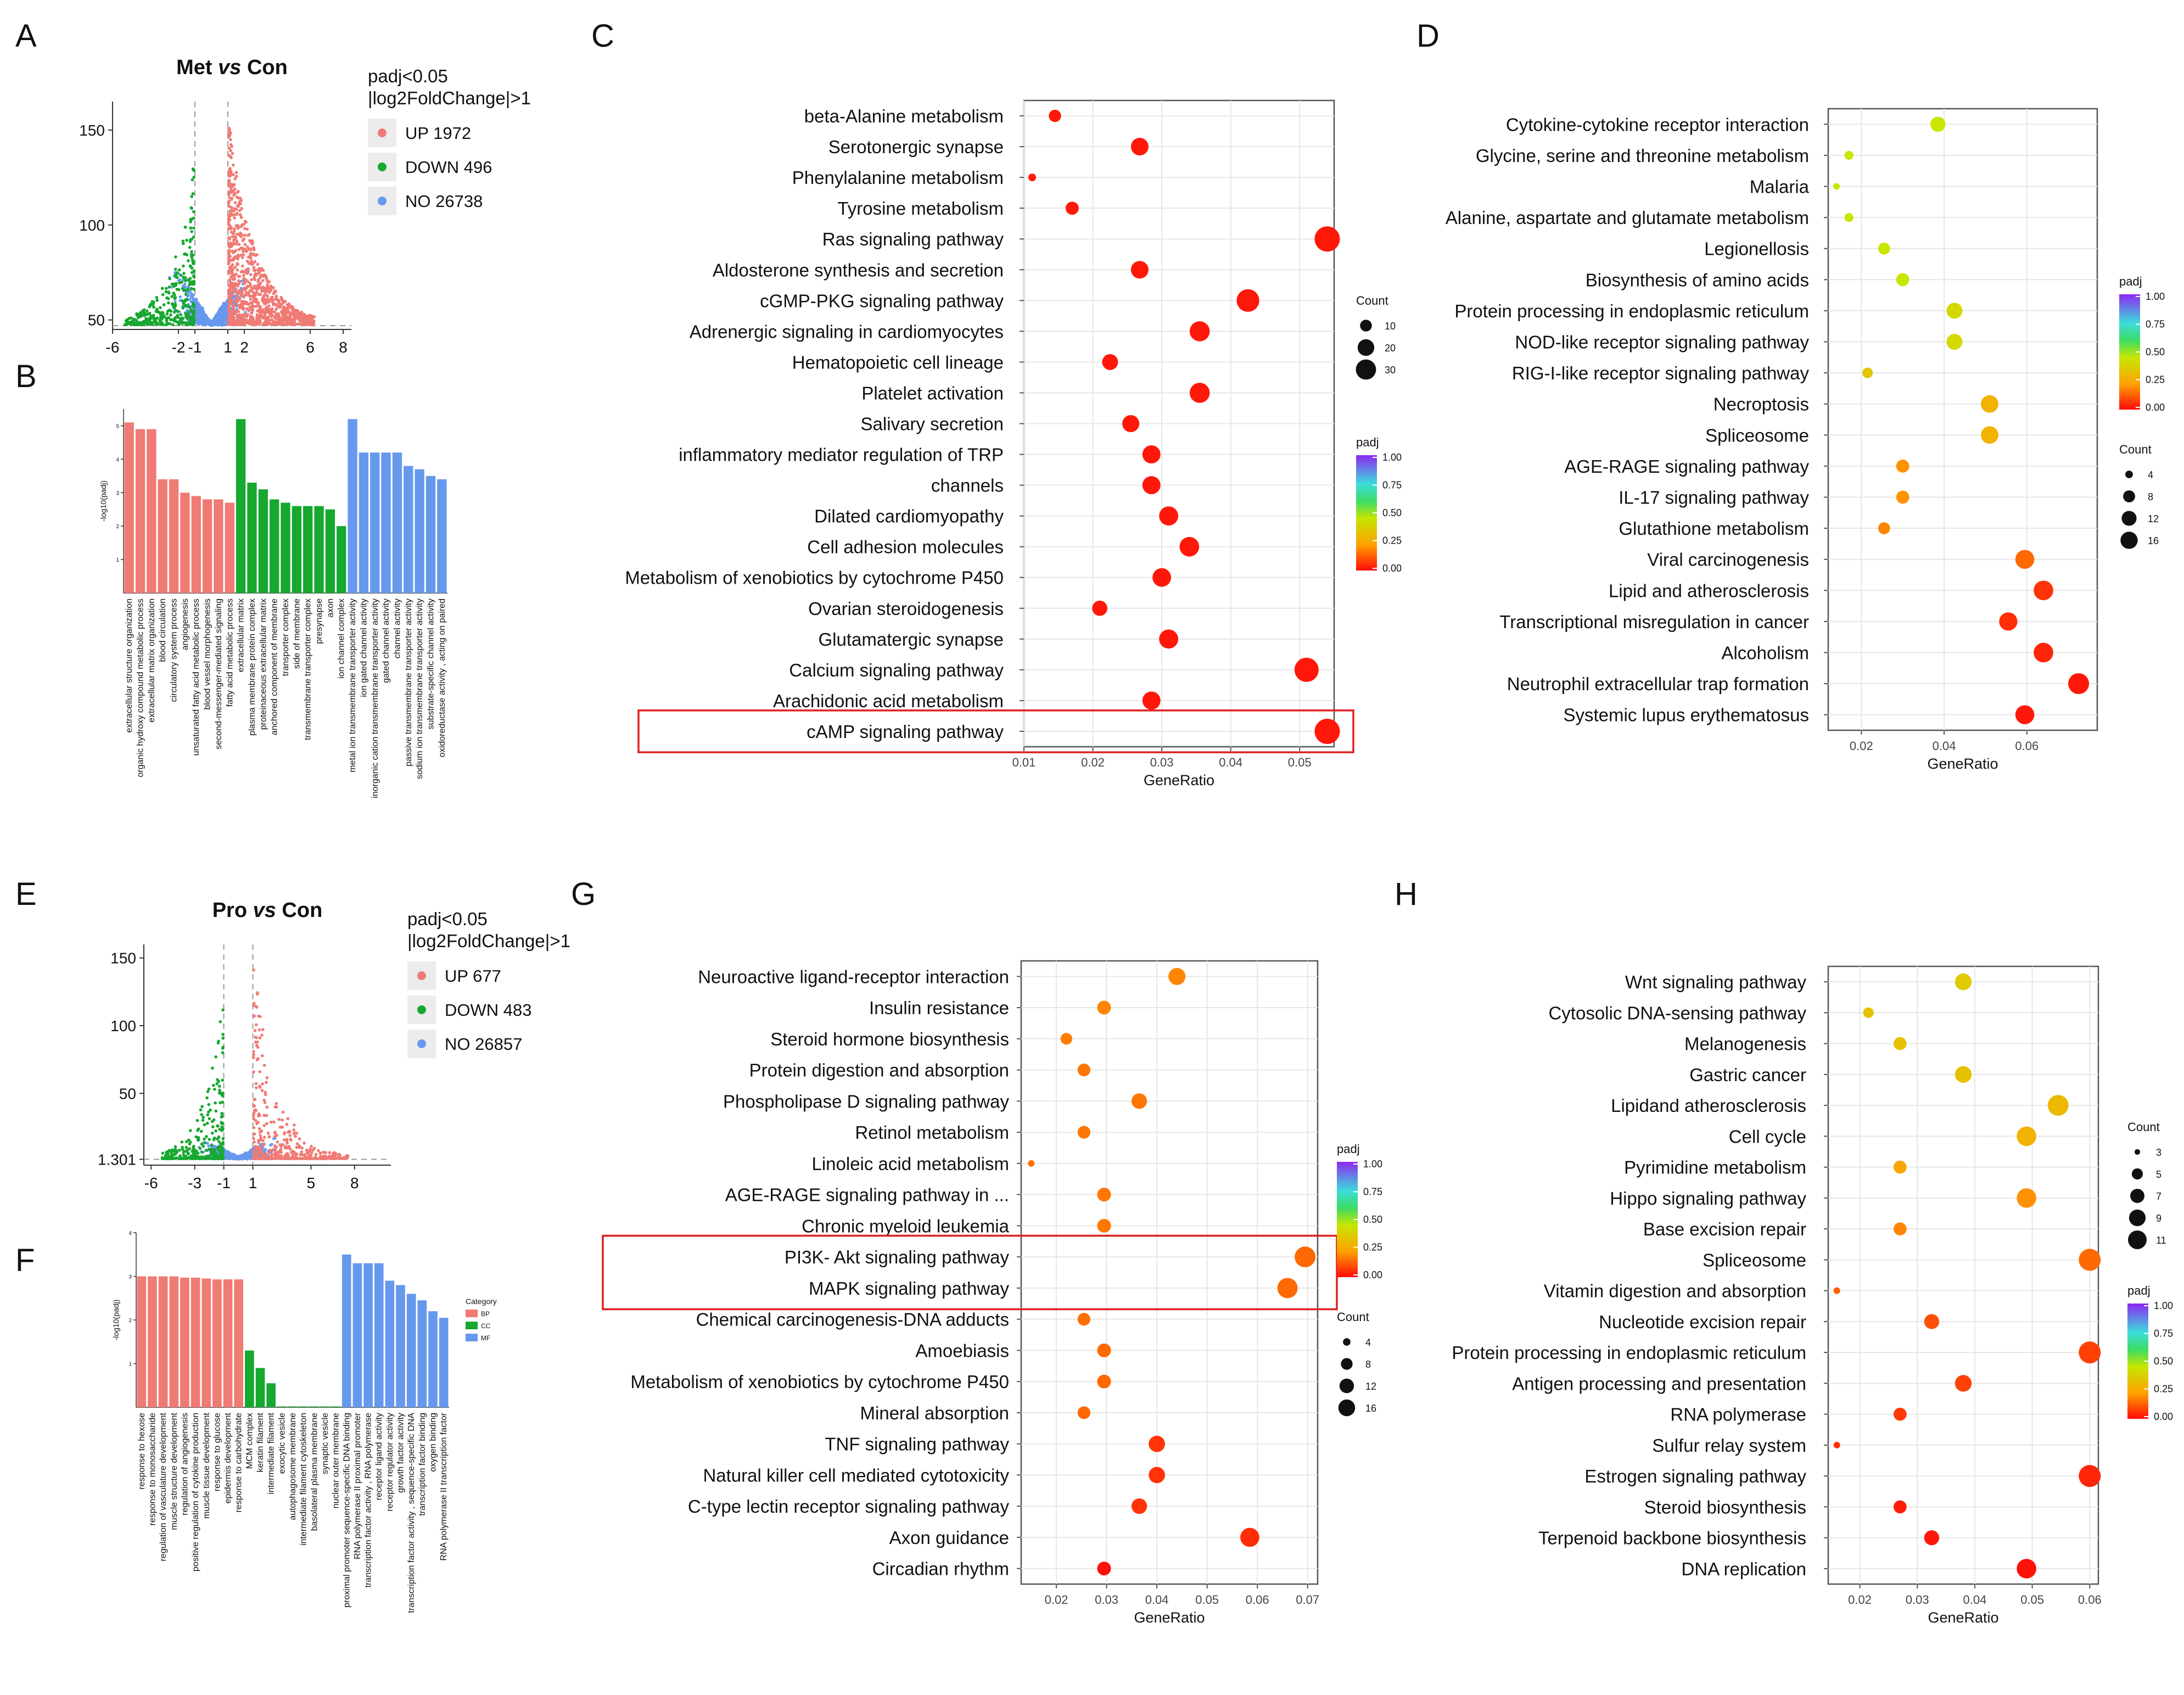 This screenshot has height=1695, width=2184. What do you see at coordinates (217, 1452) in the screenshot?
I see `bar-category-label: response to glucose` at bounding box center [217, 1452].